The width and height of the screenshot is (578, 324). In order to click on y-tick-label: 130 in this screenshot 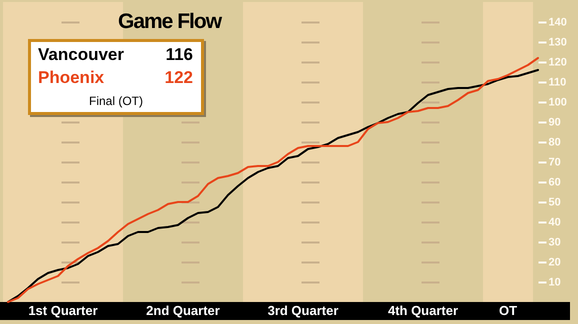, I will do `click(557, 42)`.